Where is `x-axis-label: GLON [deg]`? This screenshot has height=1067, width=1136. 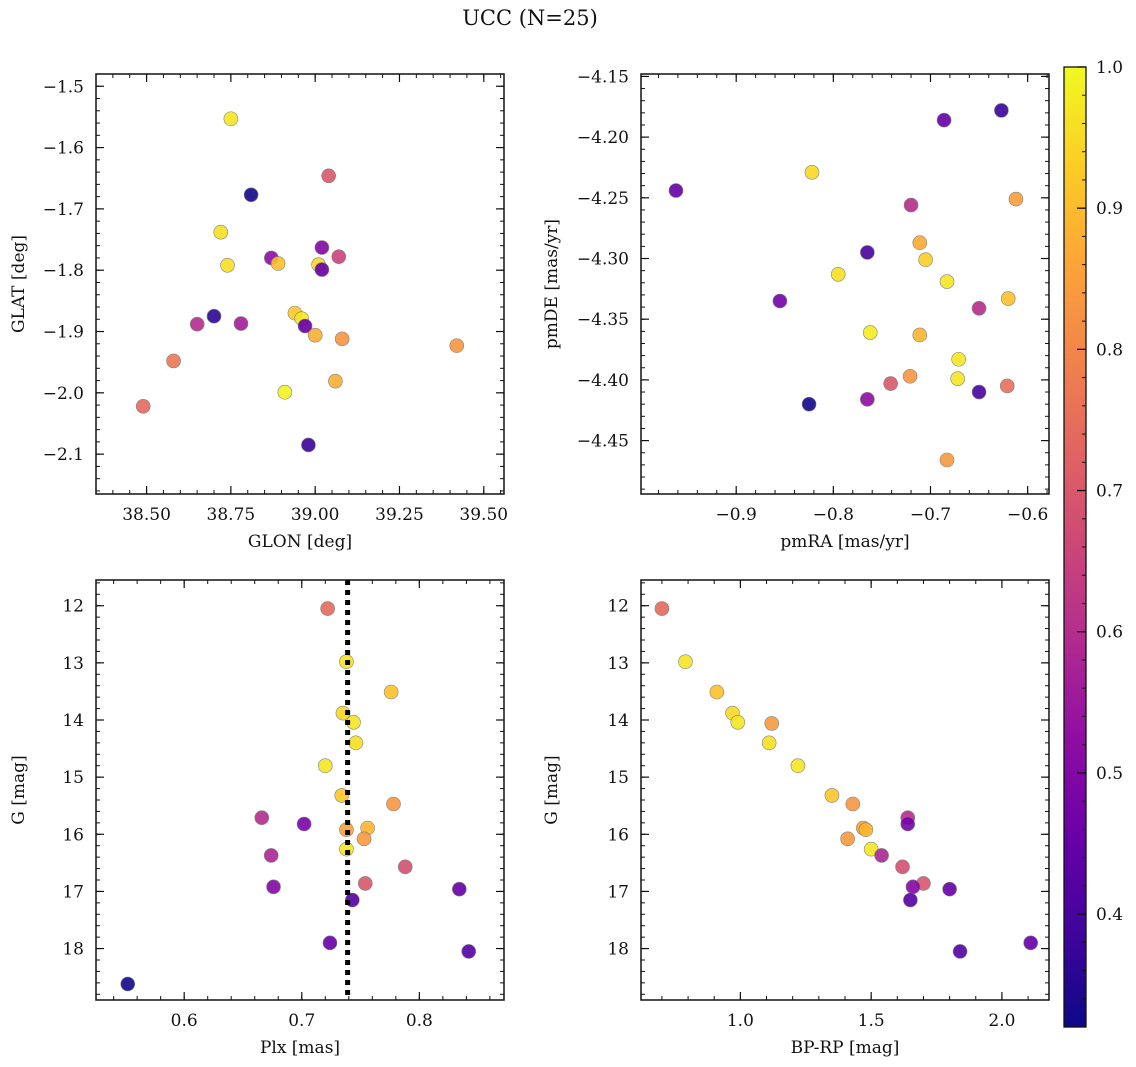
x-axis-label: GLON [deg] is located at coordinates (300, 542).